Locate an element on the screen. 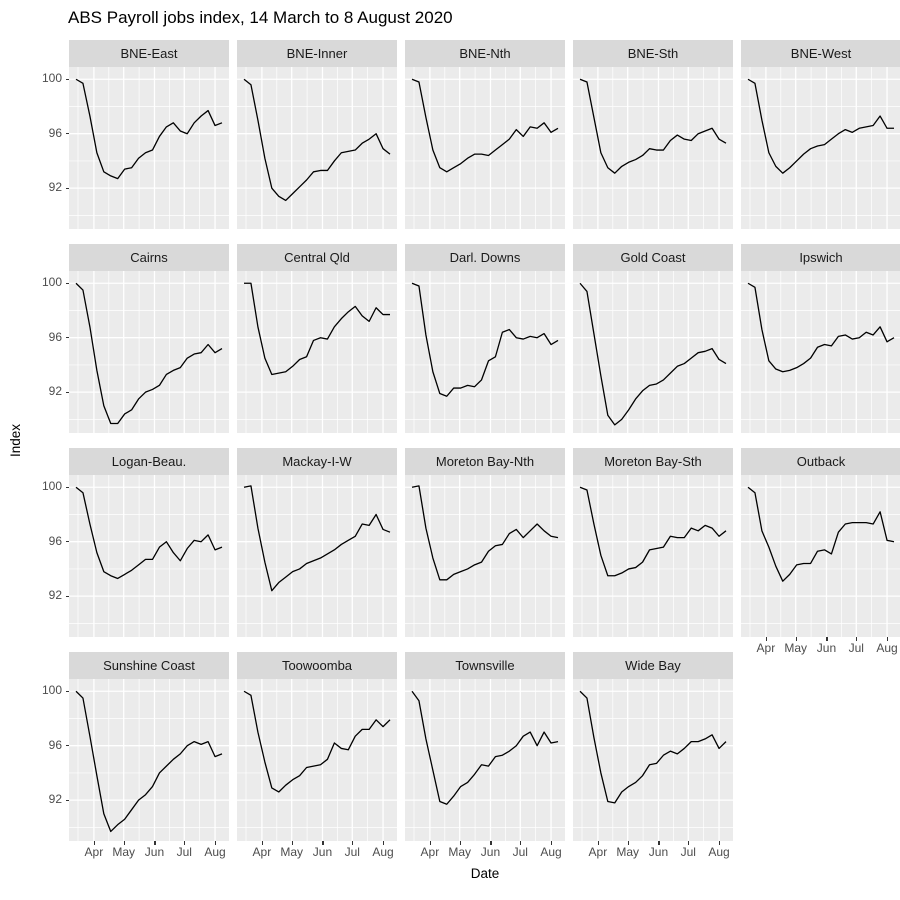  facet-strip-label: BNE-East is located at coordinates (149, 53).